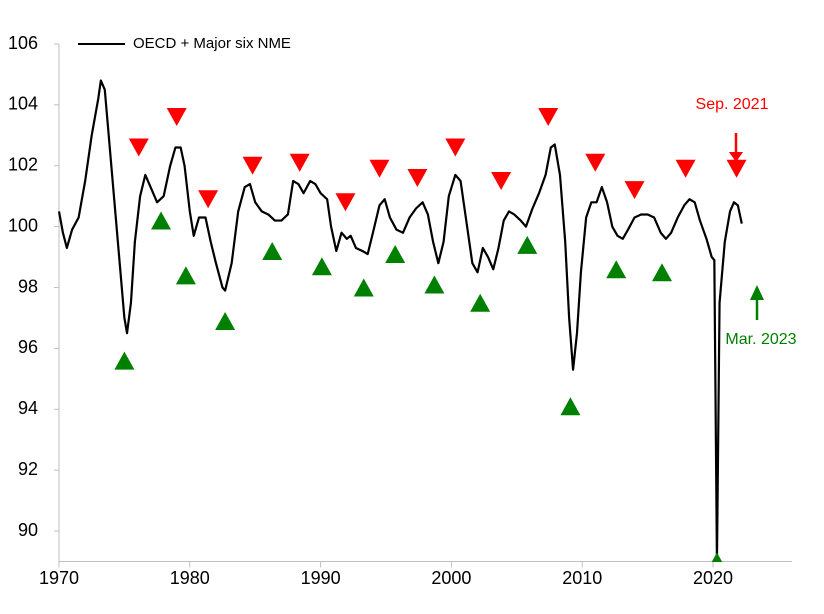 This screenshot has height=614, width=824. What do you see at coordinates (23, 165) in the screenshot?
I see `y-tick-label: 102` at bounding box center [23, 165].